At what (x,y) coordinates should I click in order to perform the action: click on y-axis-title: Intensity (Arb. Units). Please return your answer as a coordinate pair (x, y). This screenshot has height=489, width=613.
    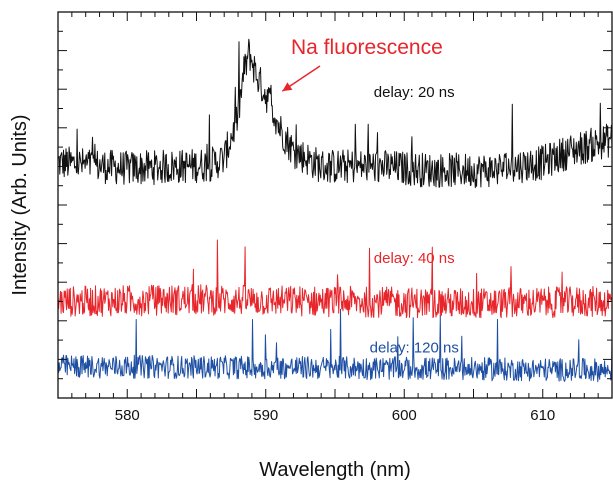
    Looking at the image, I should click on (20, 204).